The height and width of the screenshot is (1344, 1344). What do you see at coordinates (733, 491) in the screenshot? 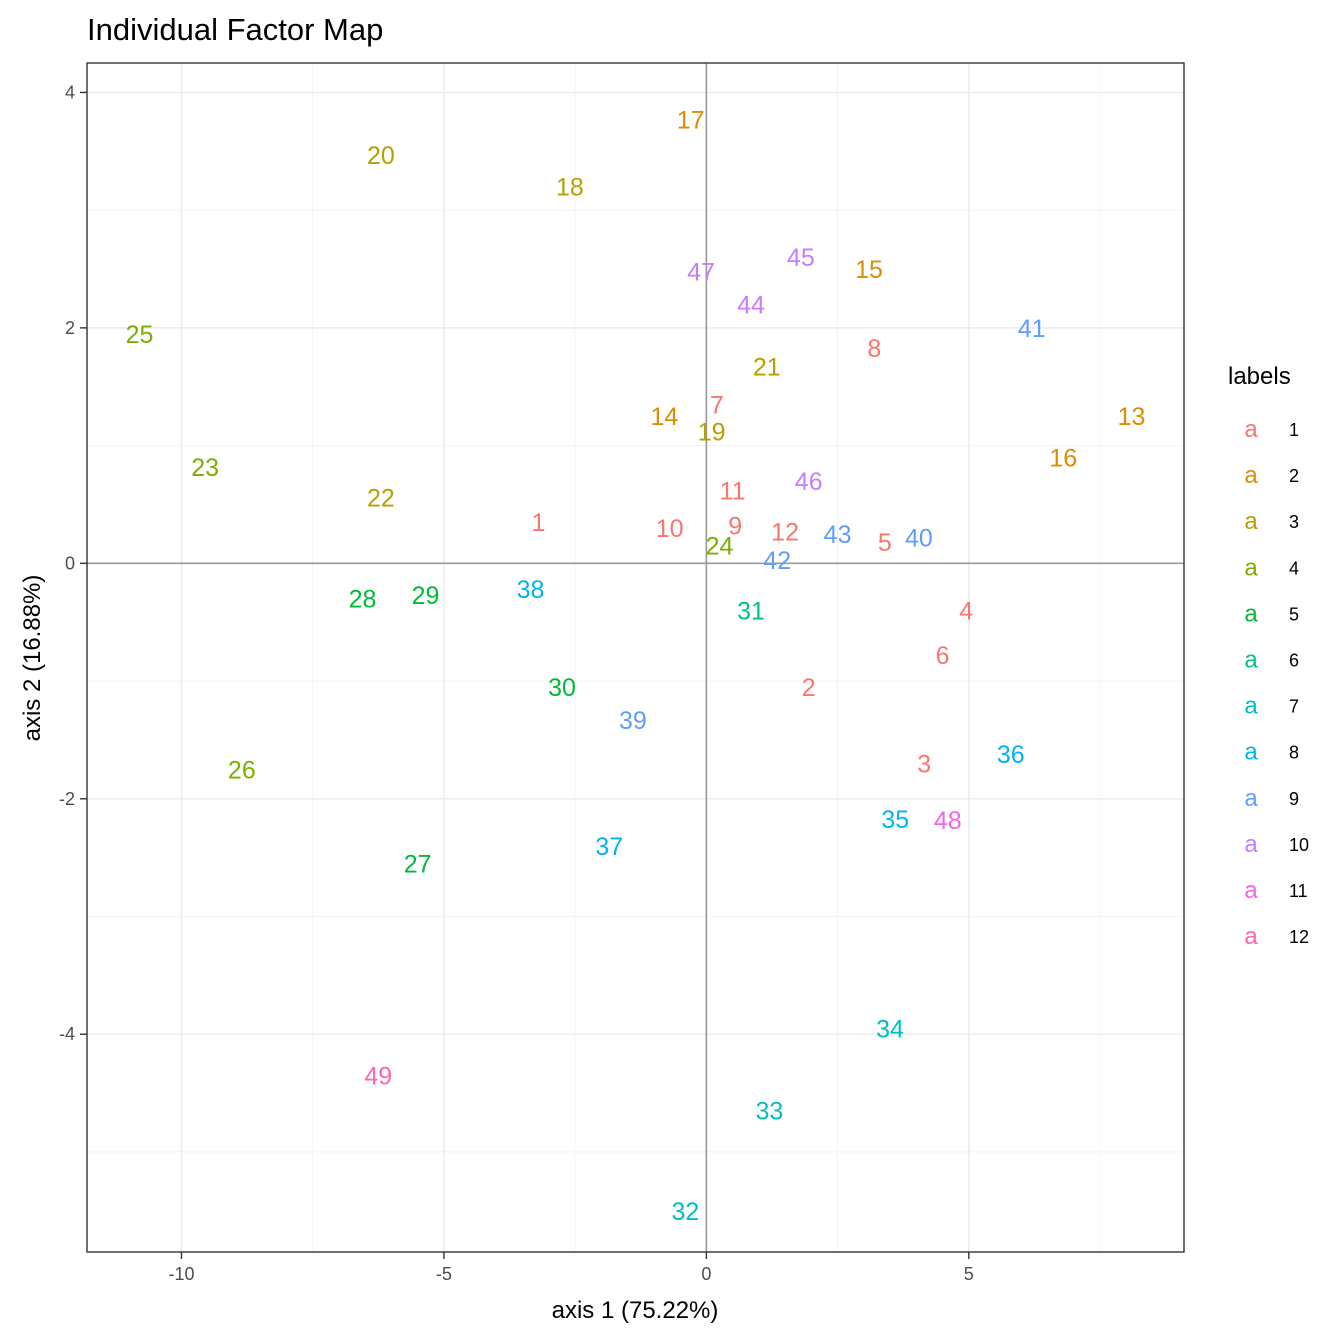
I see `point-label-11: 11` at bounding box center [733, 491].